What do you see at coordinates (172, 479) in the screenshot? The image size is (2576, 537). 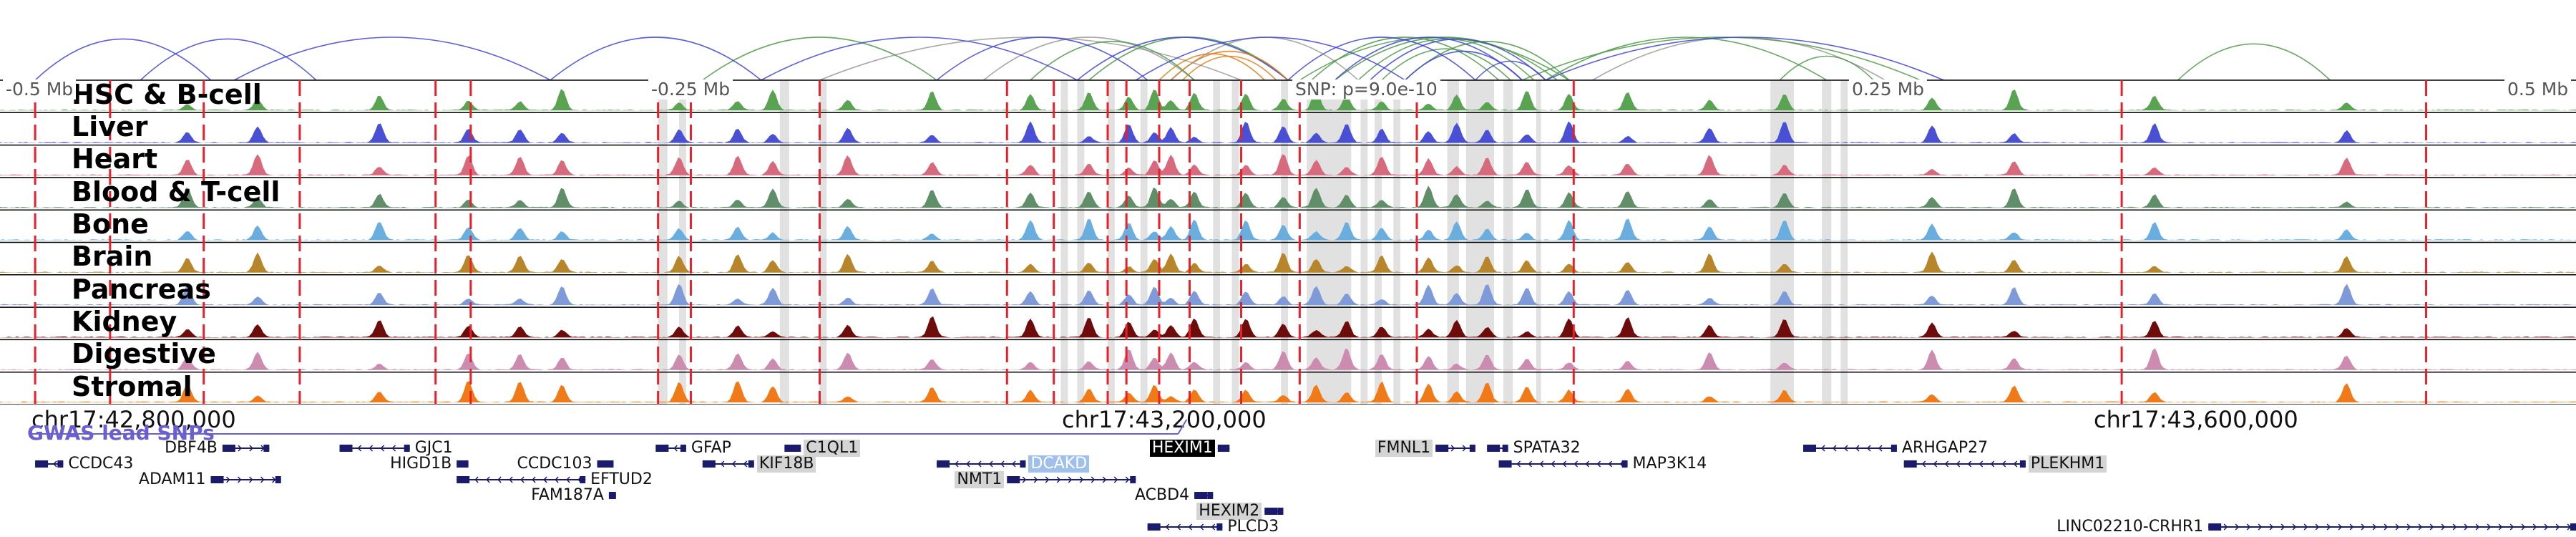 I see `gene-label: ADAM11` at bounding box center [172, 479].